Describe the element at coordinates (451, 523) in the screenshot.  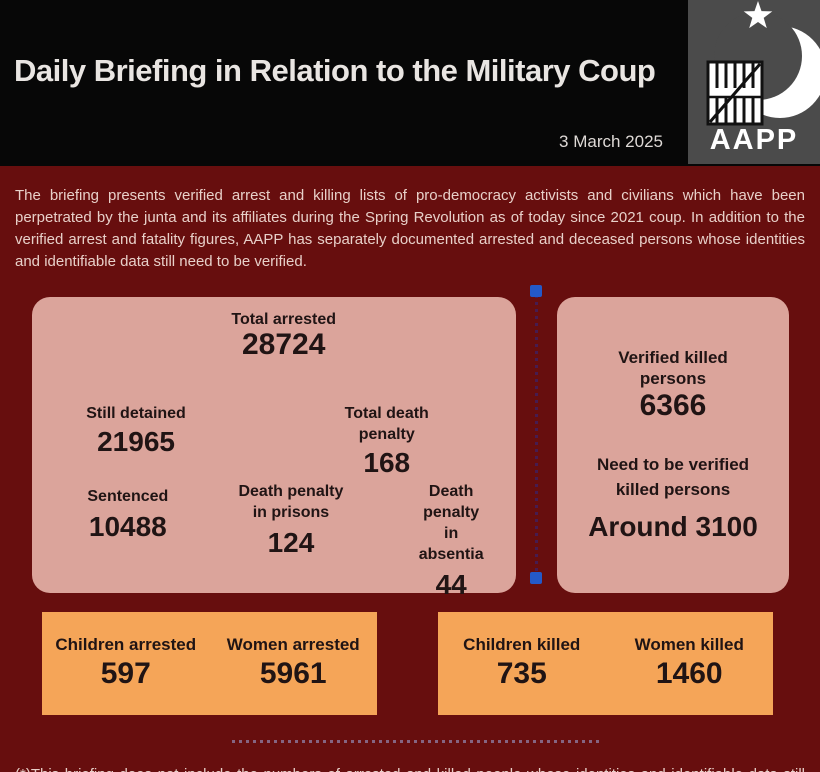
I see `stat-label: Death penalty in absentia` at that location.